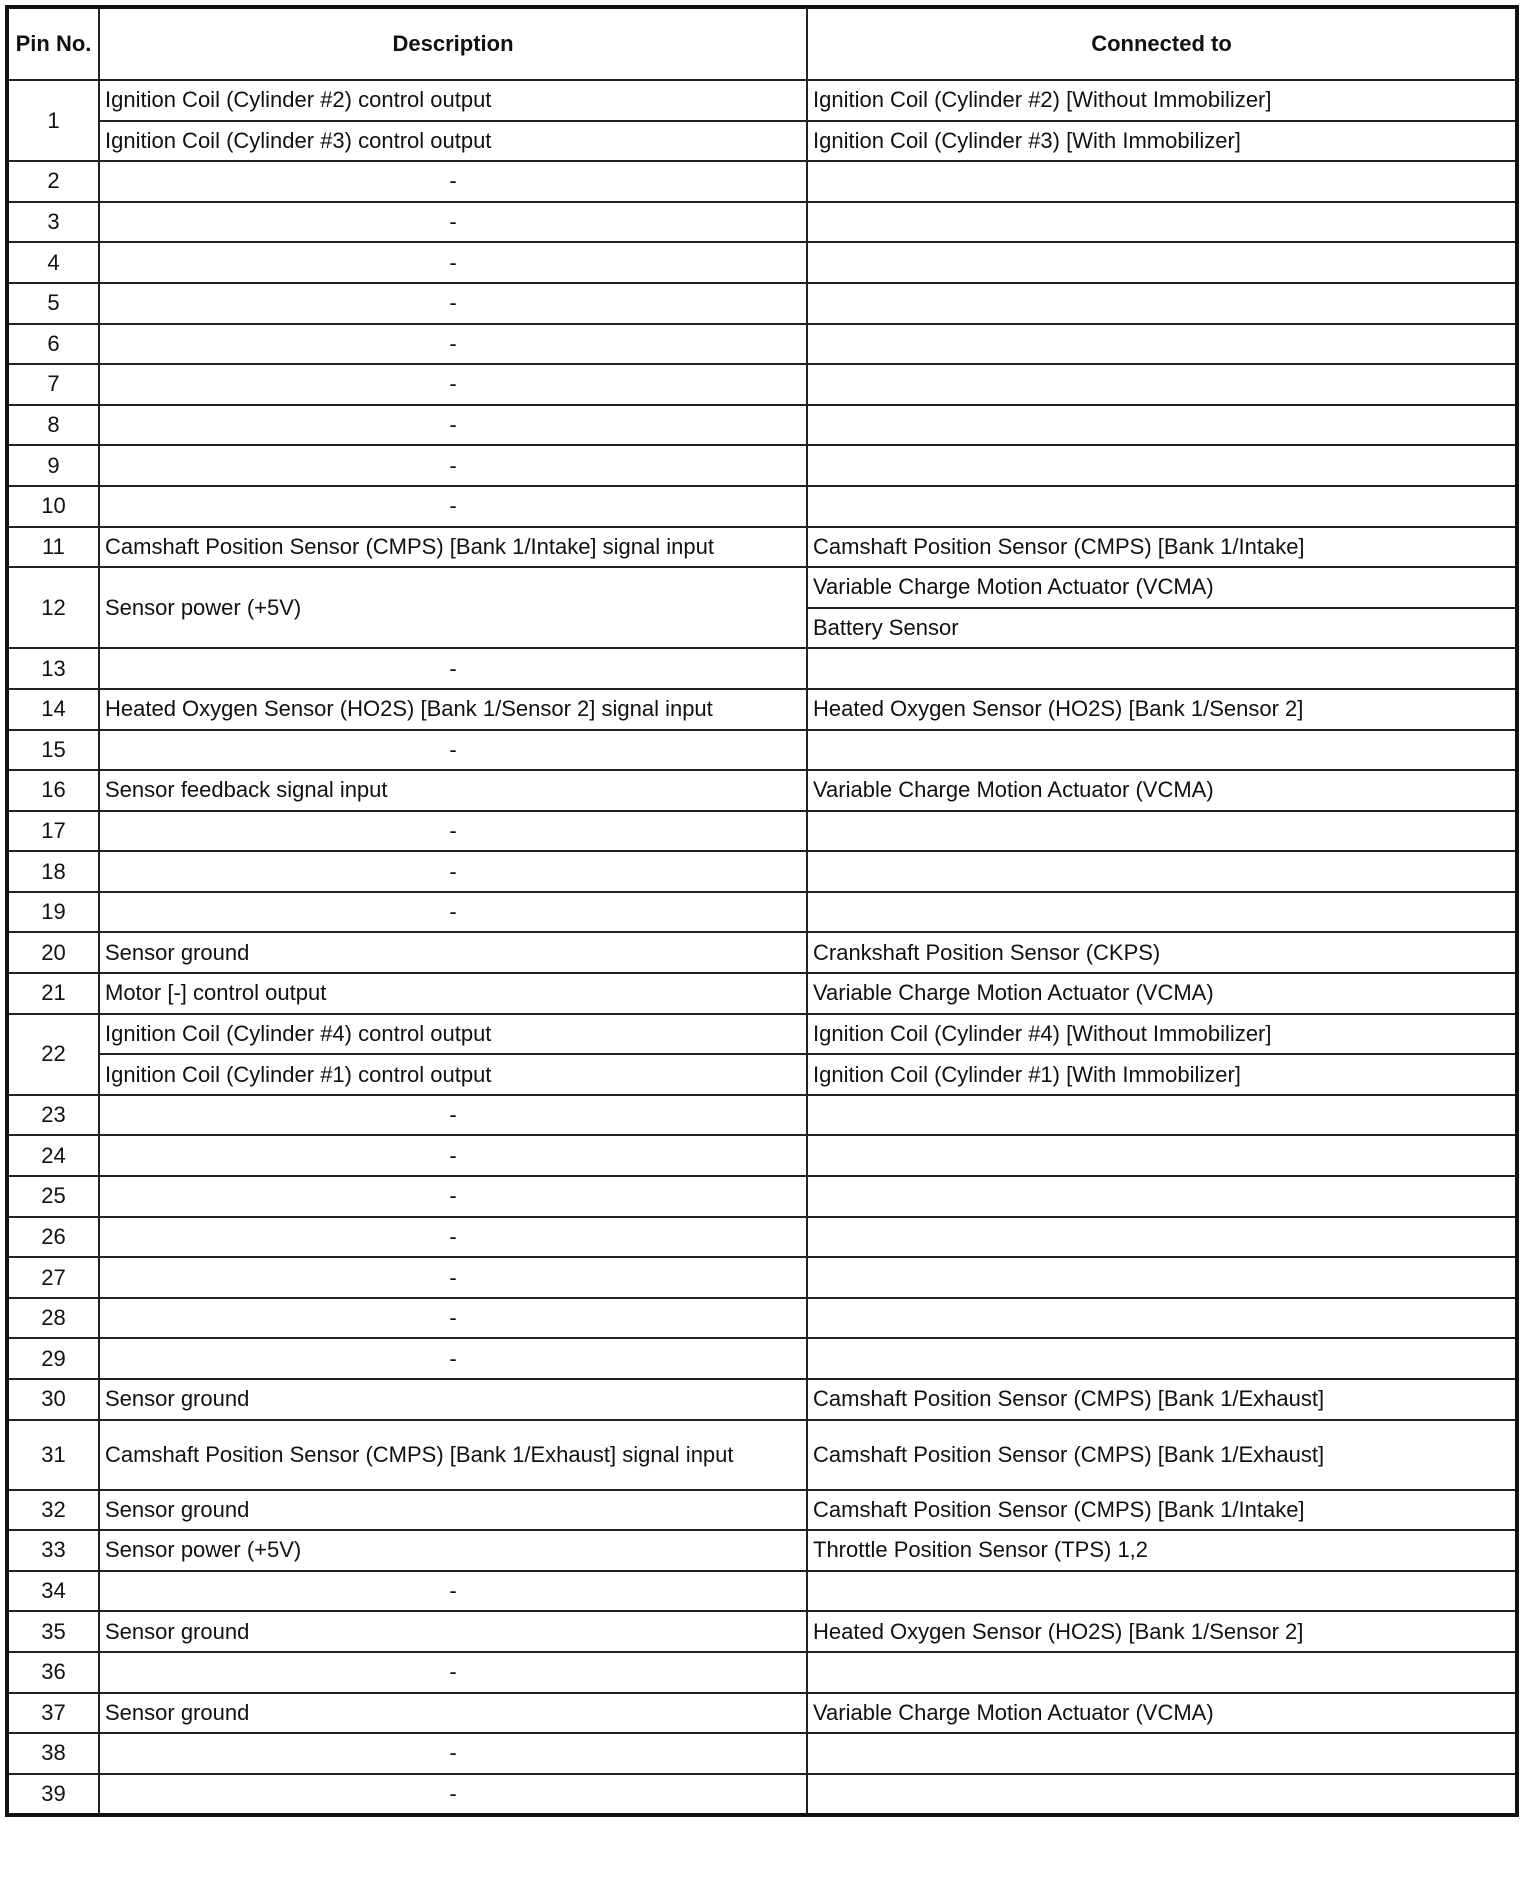 The height and width of the screenshot is (1894, 1520). I want to click on description-cell: Sensor feedback signal input, so click(453, 790).